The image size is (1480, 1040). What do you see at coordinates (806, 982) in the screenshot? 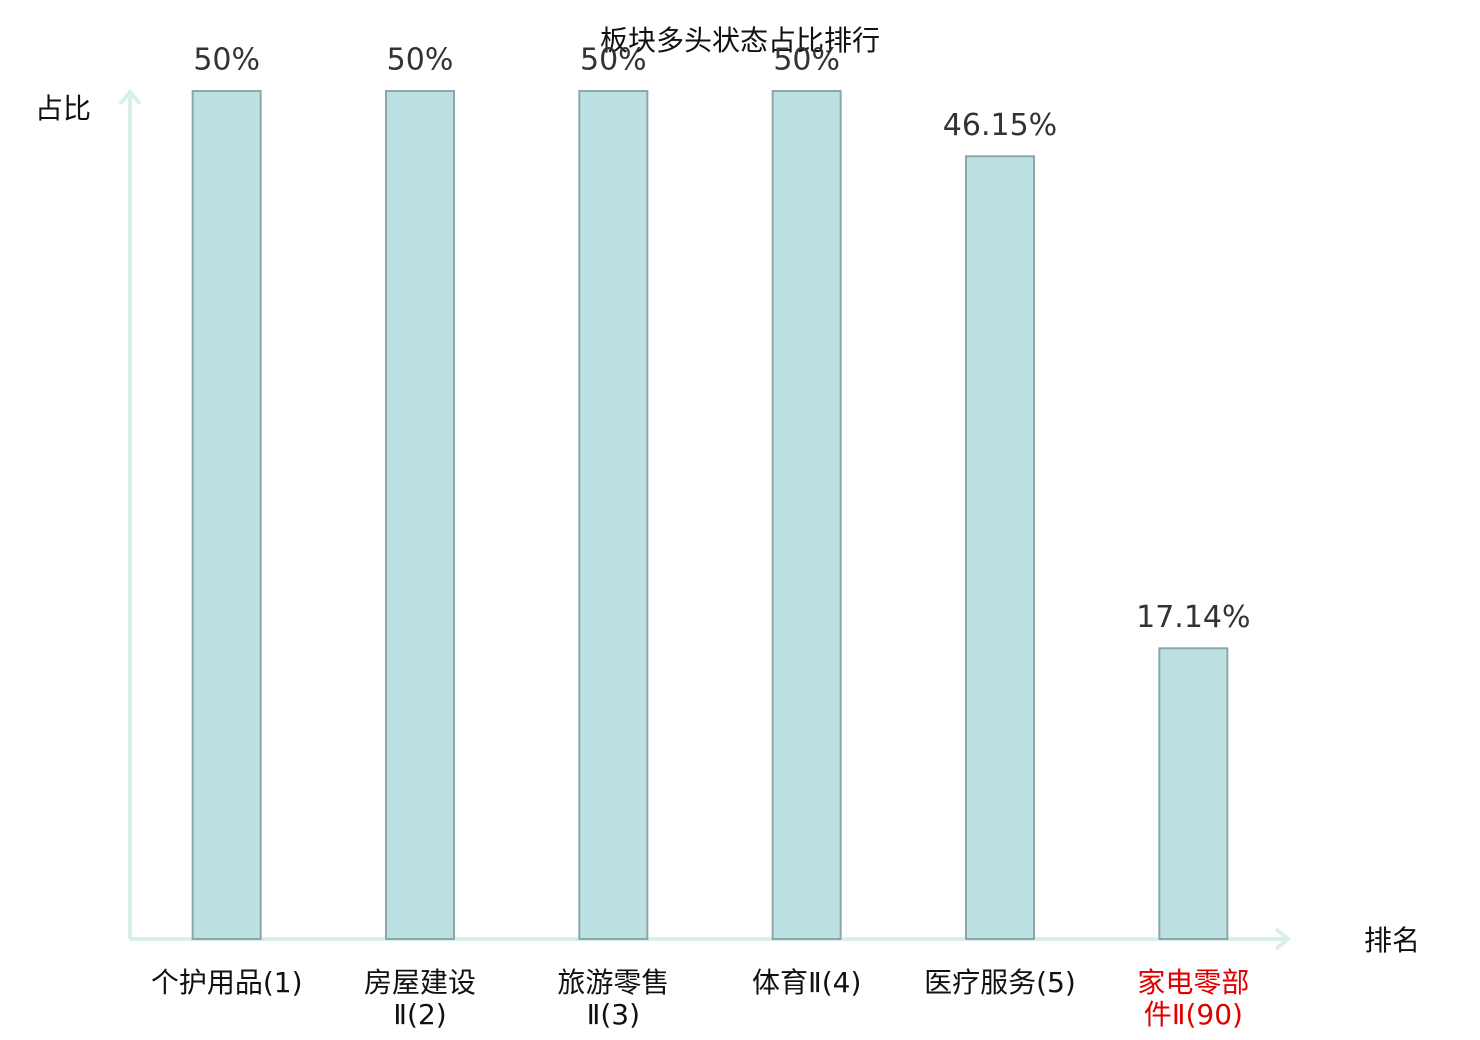
I see `x-tick-label: 体育Ⅱ(4)` at bounding box center [806, 982].